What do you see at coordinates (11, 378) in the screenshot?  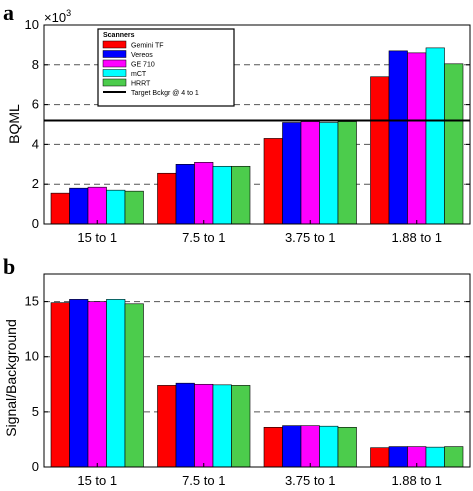 I see `panel-b-y-axis-title: Signal/Background` at bounding box center [11, 378].